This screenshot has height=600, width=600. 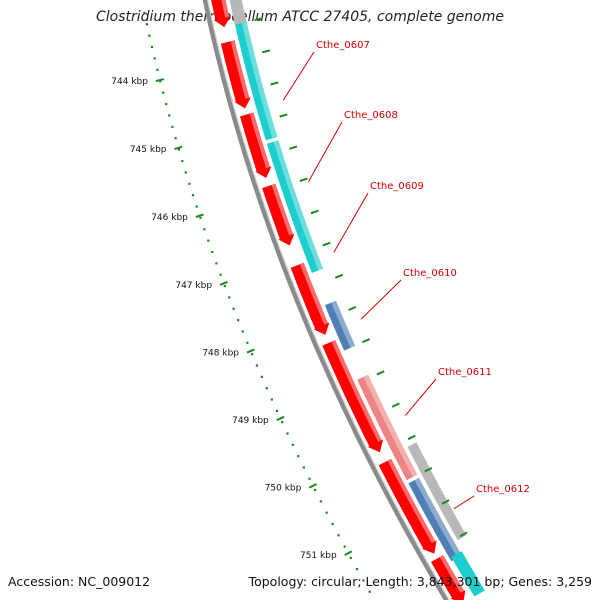 I want to click on length-value: 3,843,301 bp, so click(x=458, y=581).